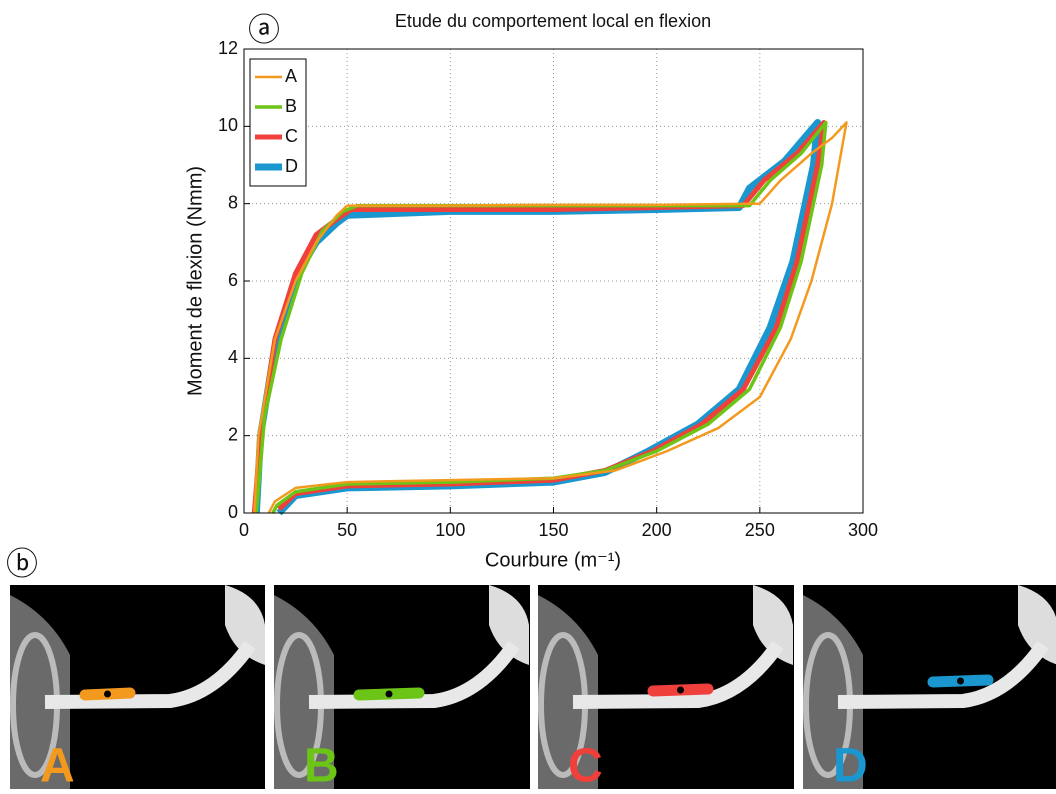 The image size is (1056, 794). I want to click on photo-panel: A, so click(137, 689).